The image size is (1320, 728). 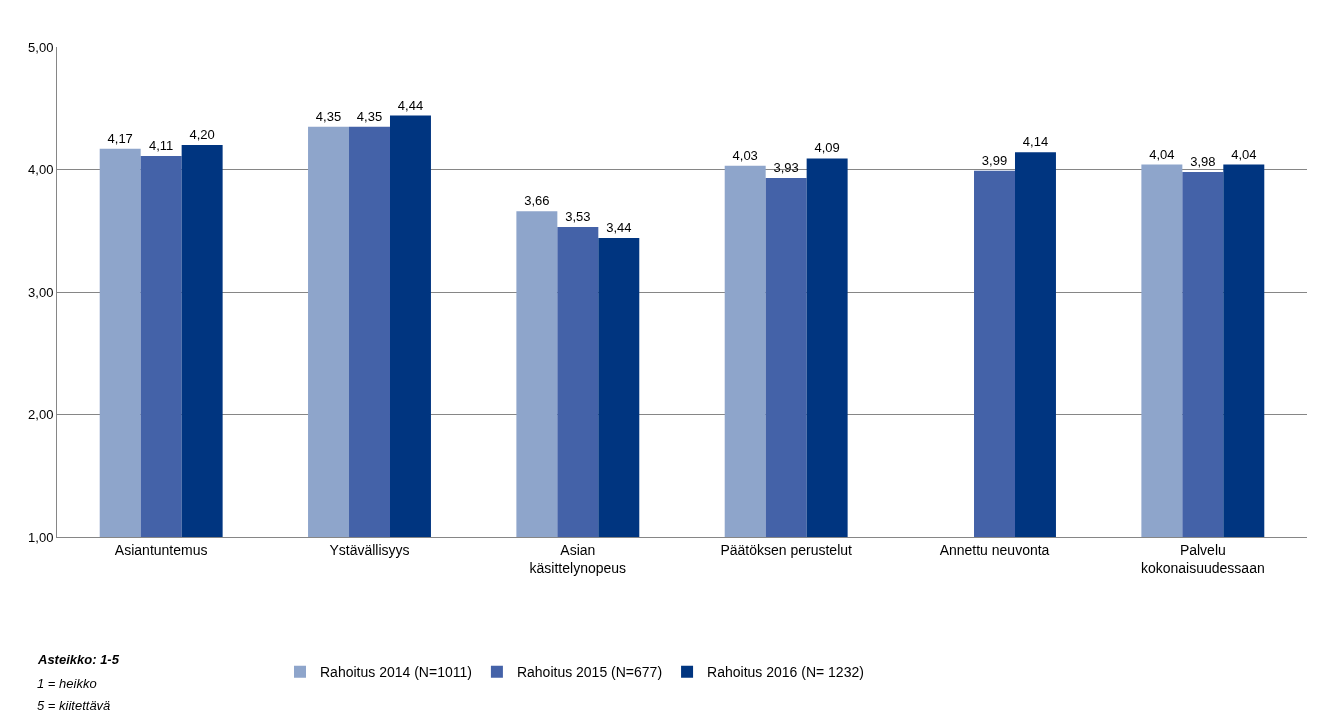 What do you see at coordinates (41, 537) in the screenshot?
I see `y-tick-label: 1,00` at bounding box center [41, 537].